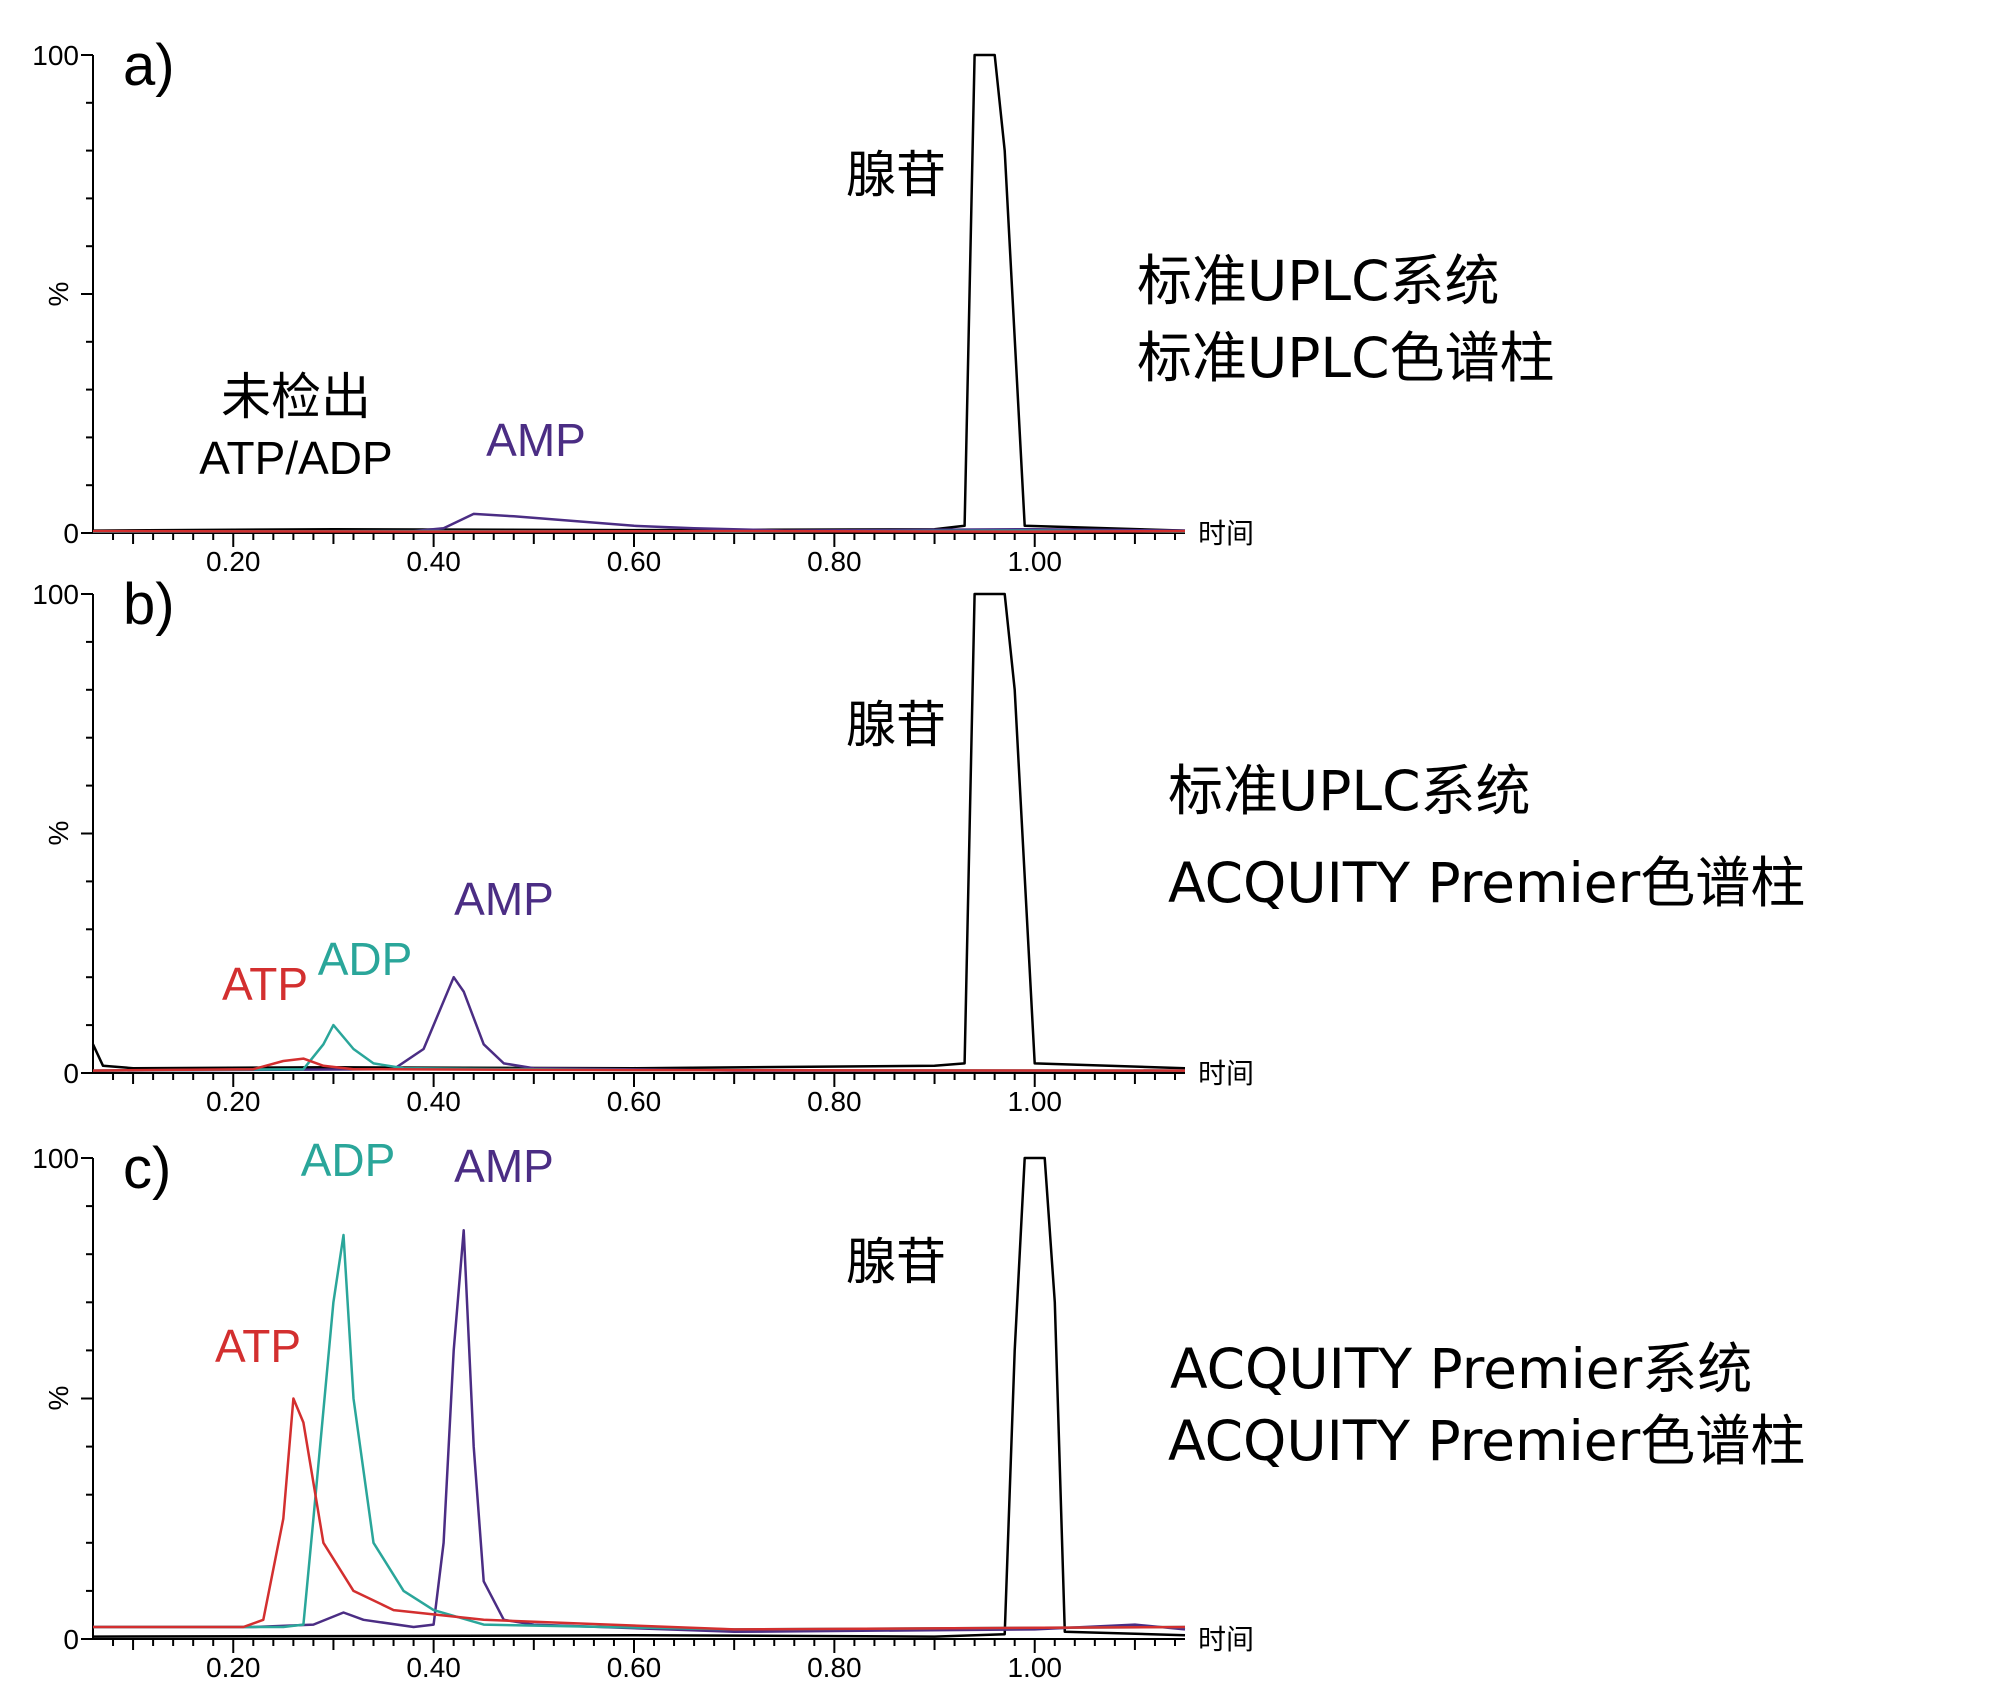 Image resolution: width=2000 pixels, height=1706 pixels. Describe the element at coordinates (149, 604) in the screenshot. I see `panel-label: b)` at that location.